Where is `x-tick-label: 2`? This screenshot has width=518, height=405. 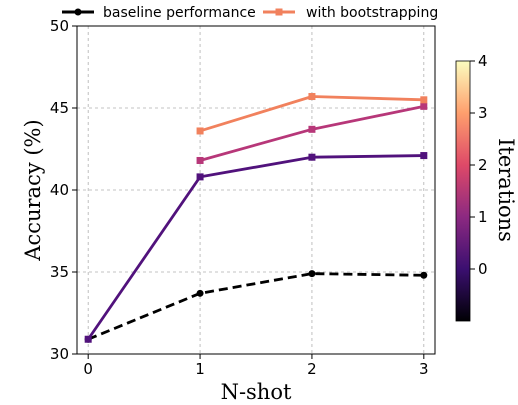 x-tick-label: 2 is located at coordinates (312, 369).